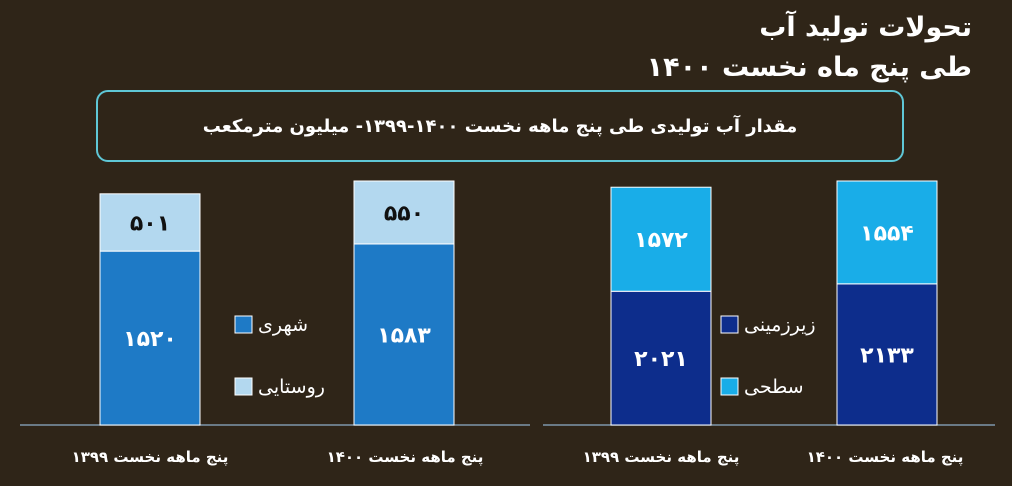  What do you see at coordinates (780, 325) in the screenshot?
I see `legend-label: زیرزمینی` at bounding box center [780, 325].